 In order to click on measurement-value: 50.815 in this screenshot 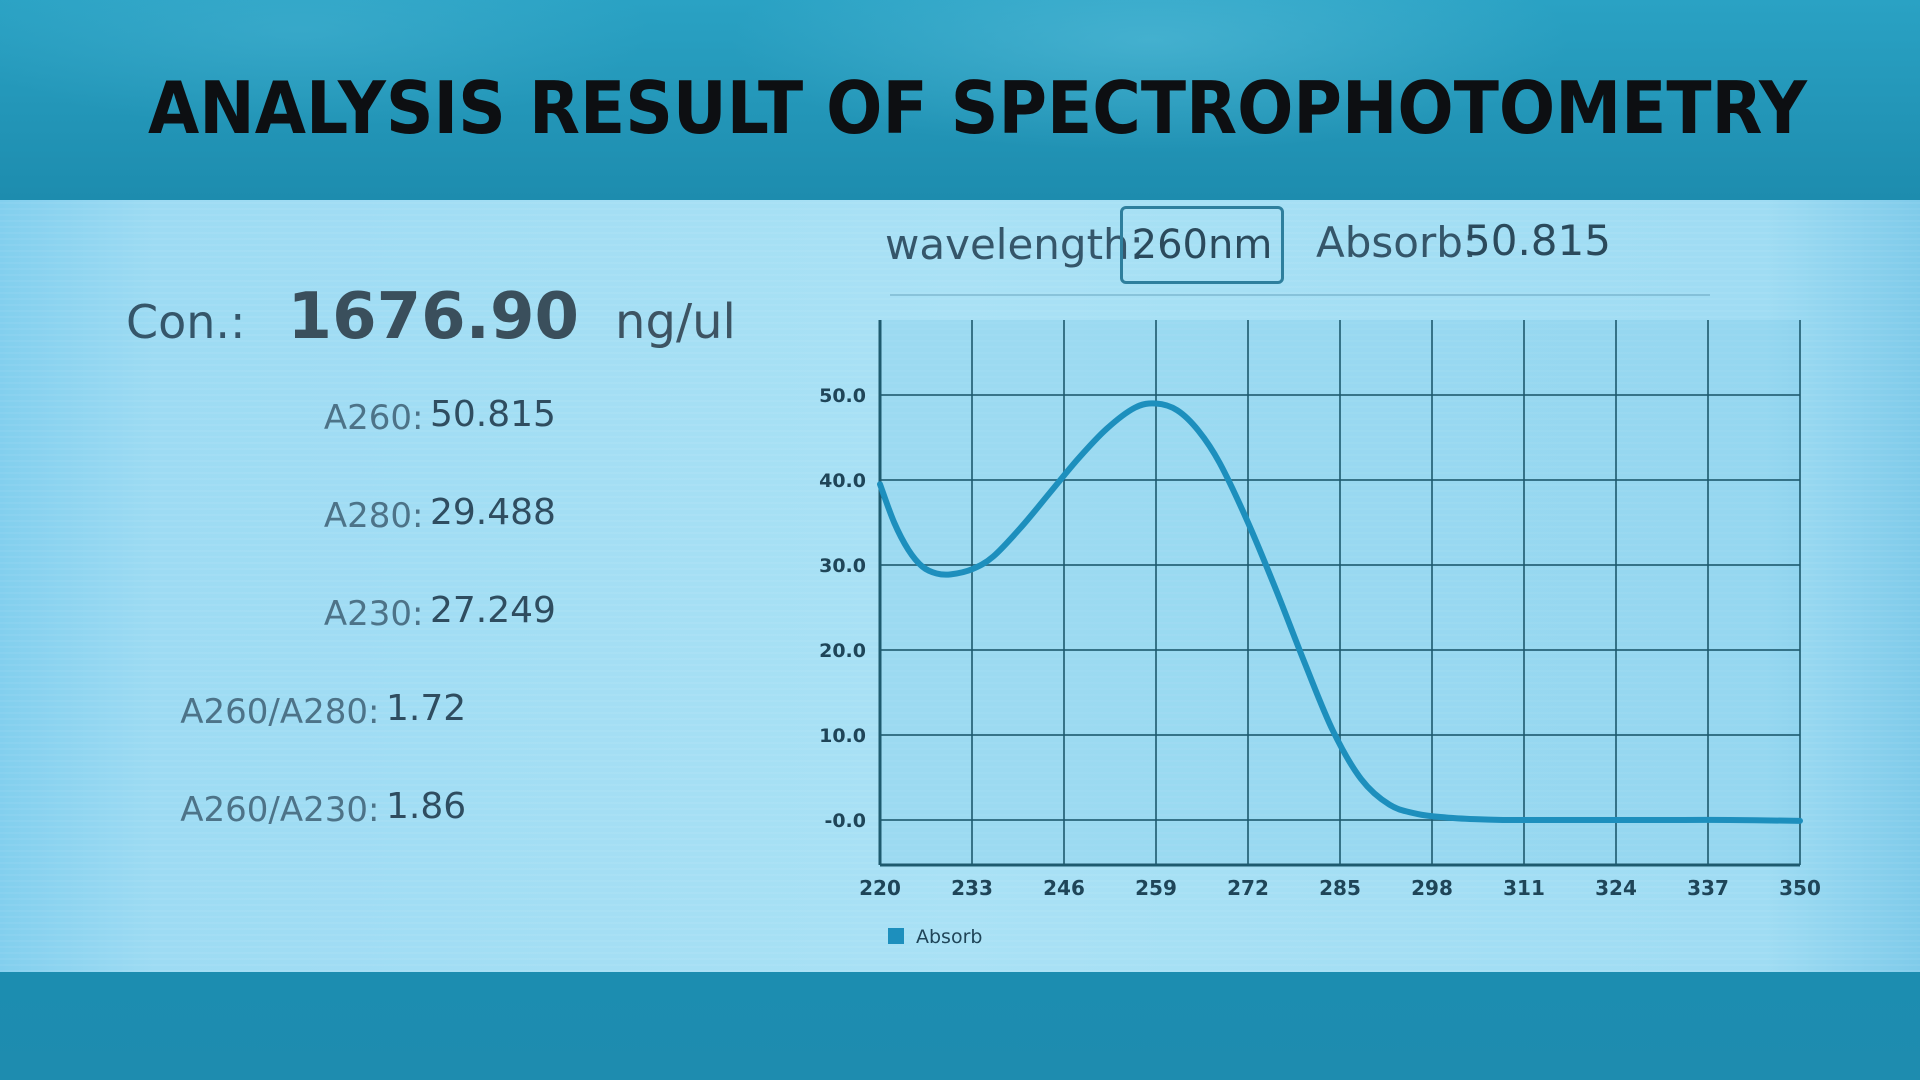, I will do `click(493, 414)`.